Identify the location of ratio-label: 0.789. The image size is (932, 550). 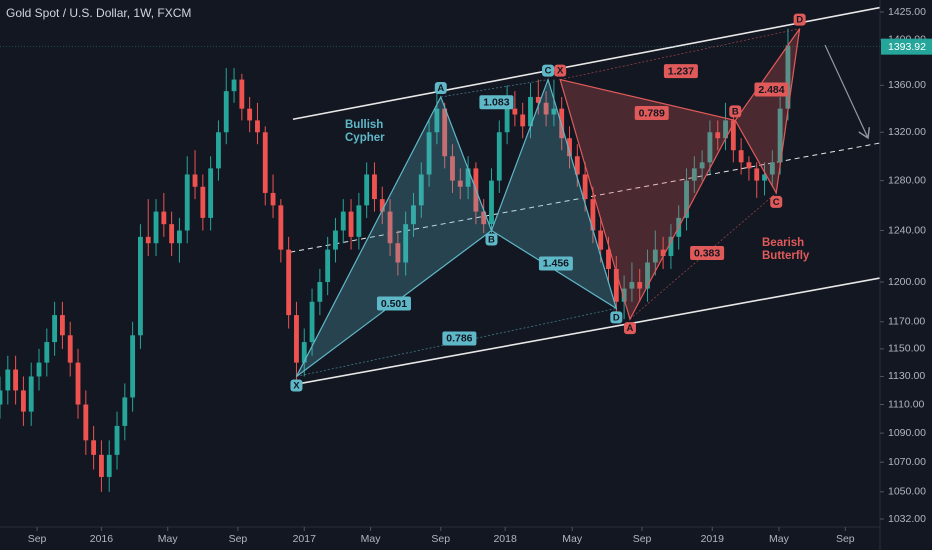
(652, 113).